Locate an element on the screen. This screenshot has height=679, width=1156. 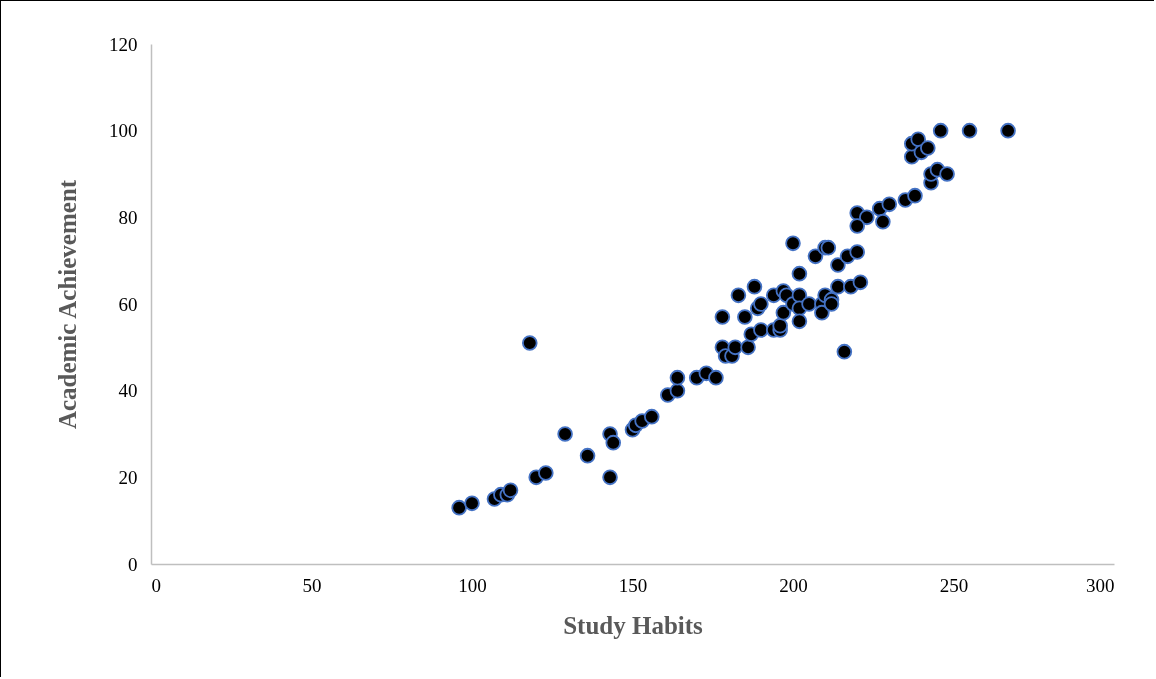
x-tick-label: 100 is located at coordinates (472, 585).